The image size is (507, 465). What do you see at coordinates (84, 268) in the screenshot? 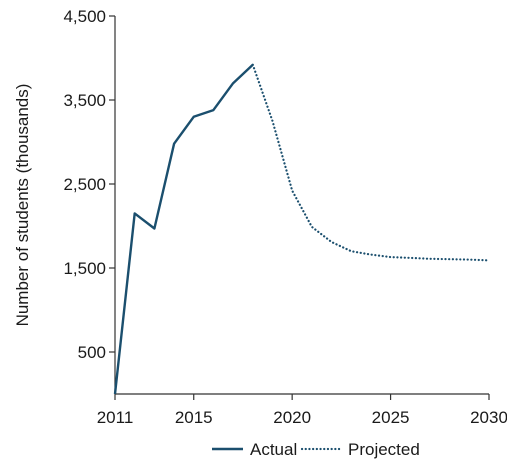
I see `y-tick-label: 1,500` at bounding box center [84, 268].